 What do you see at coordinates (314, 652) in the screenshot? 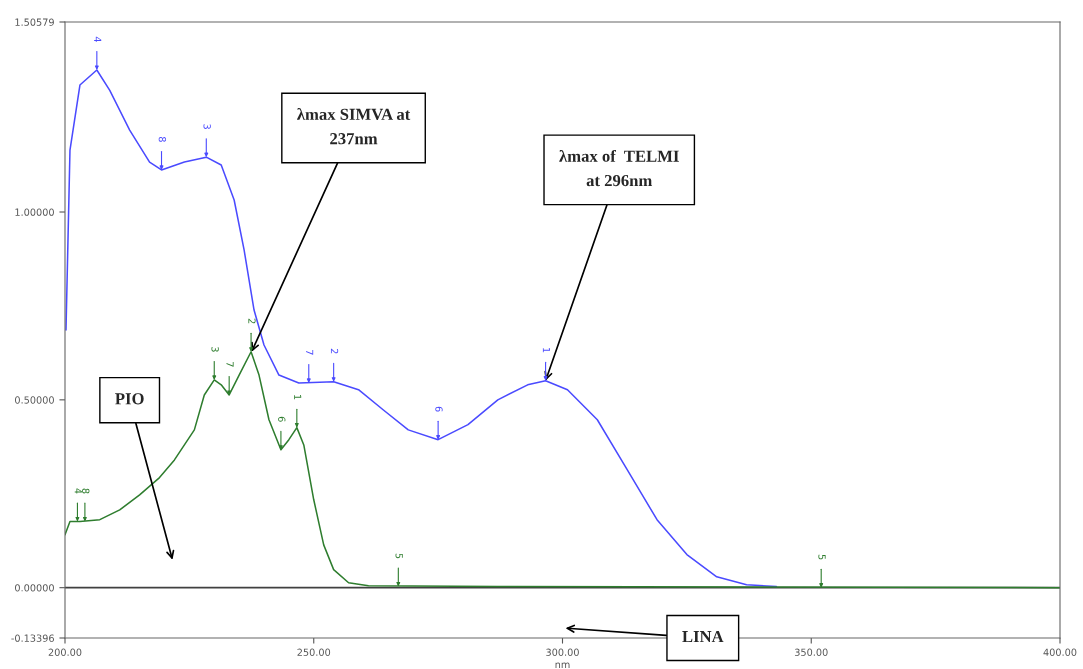
I see `x-tick-label: 250.00` at bounding box center [314, 652].